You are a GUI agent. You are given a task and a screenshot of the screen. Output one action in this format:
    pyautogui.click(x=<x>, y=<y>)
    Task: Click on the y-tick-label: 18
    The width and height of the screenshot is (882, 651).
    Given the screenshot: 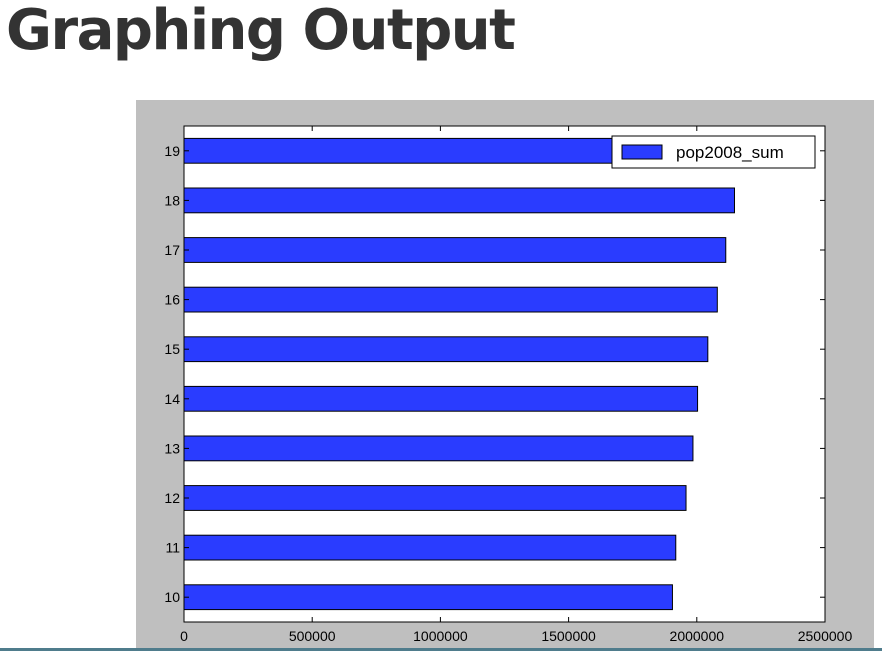 What is the action you would take?
    pyautogui.click(x=172, y=200)
    